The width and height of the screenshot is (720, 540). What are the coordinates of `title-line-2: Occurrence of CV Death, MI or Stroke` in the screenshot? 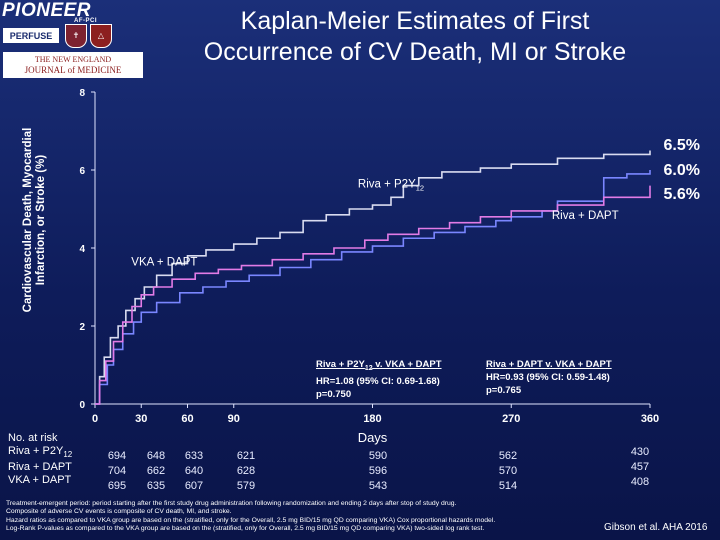 It's located at (415, 52).